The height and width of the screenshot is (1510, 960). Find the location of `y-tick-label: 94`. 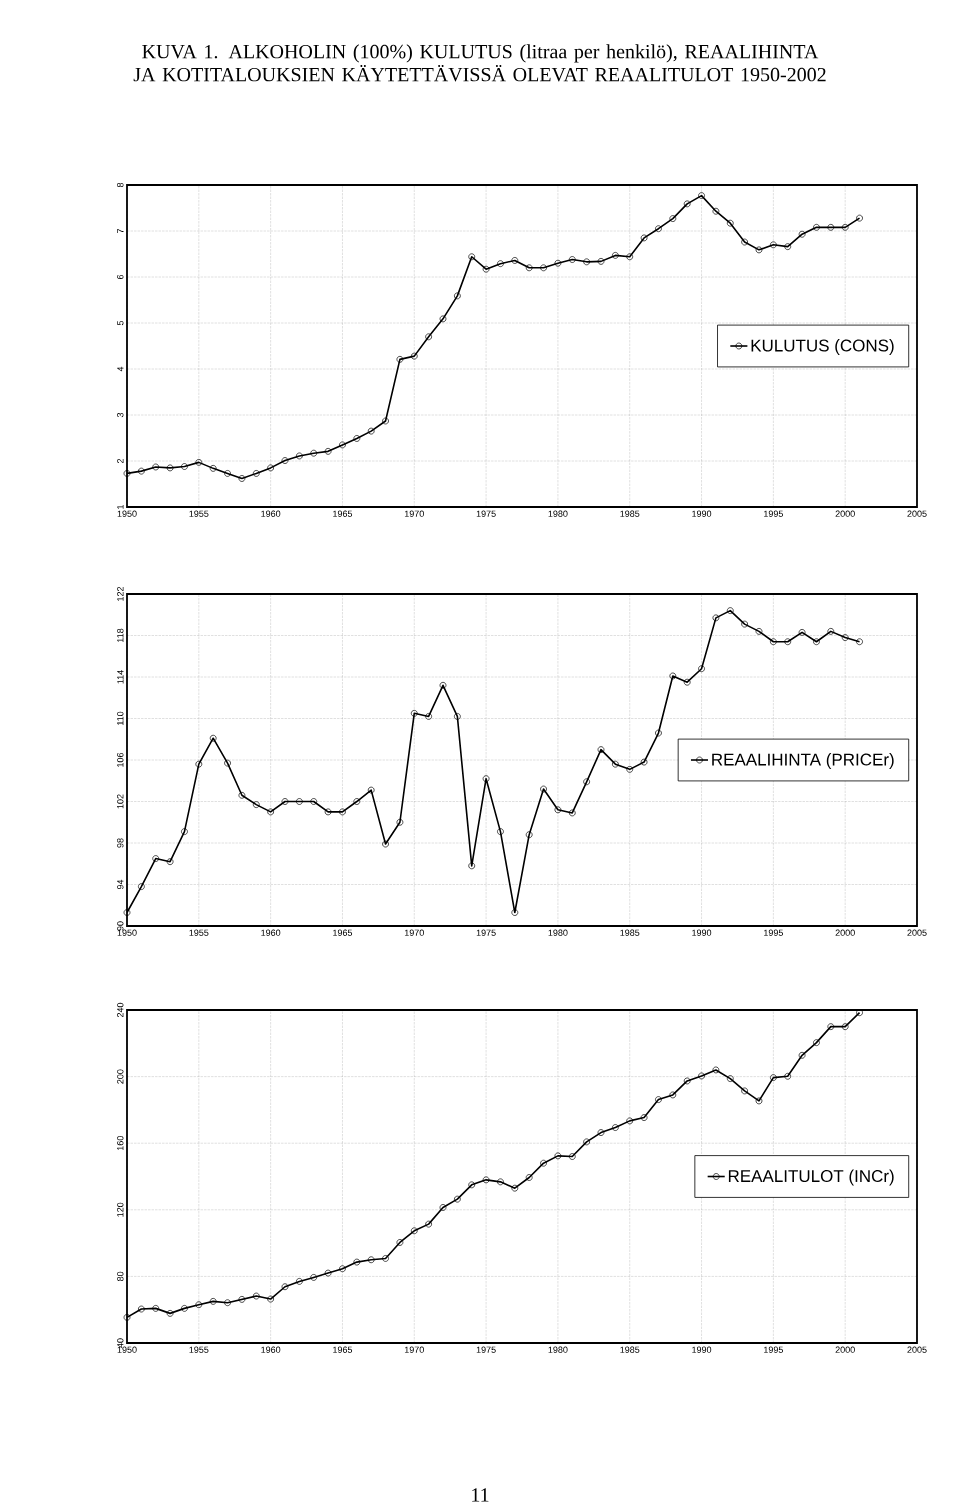

y-tick-label: 94 is located at coordinates (120, 884).